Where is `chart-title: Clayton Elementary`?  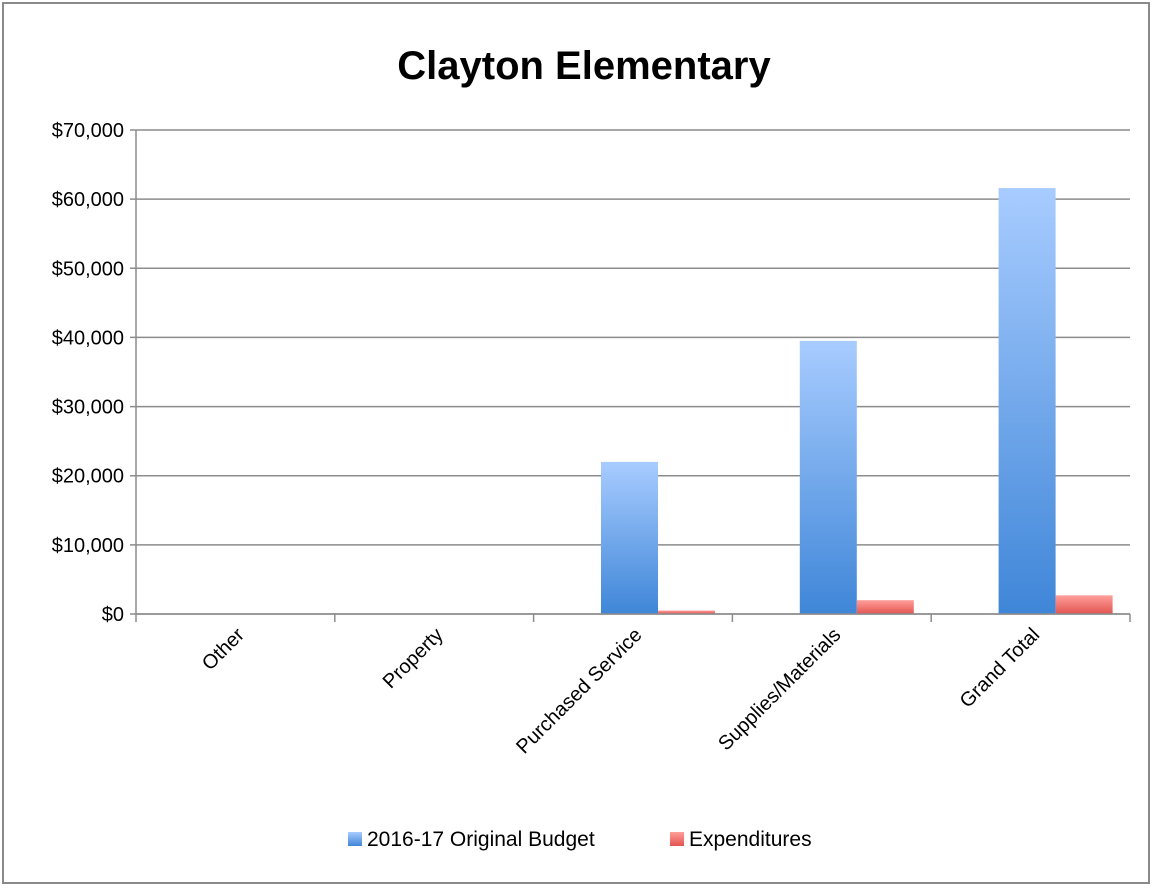
chart-title: Clayton Elementary is located at coordinates (584, 66).